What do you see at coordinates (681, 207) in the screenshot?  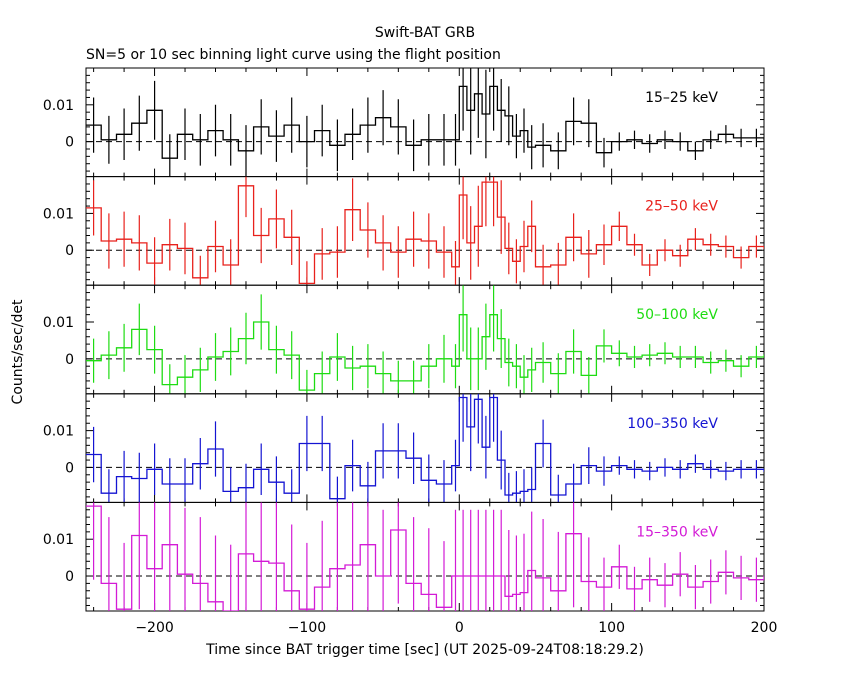 I see `band-label: 25–50 keV` at bounding box center [681, 207].